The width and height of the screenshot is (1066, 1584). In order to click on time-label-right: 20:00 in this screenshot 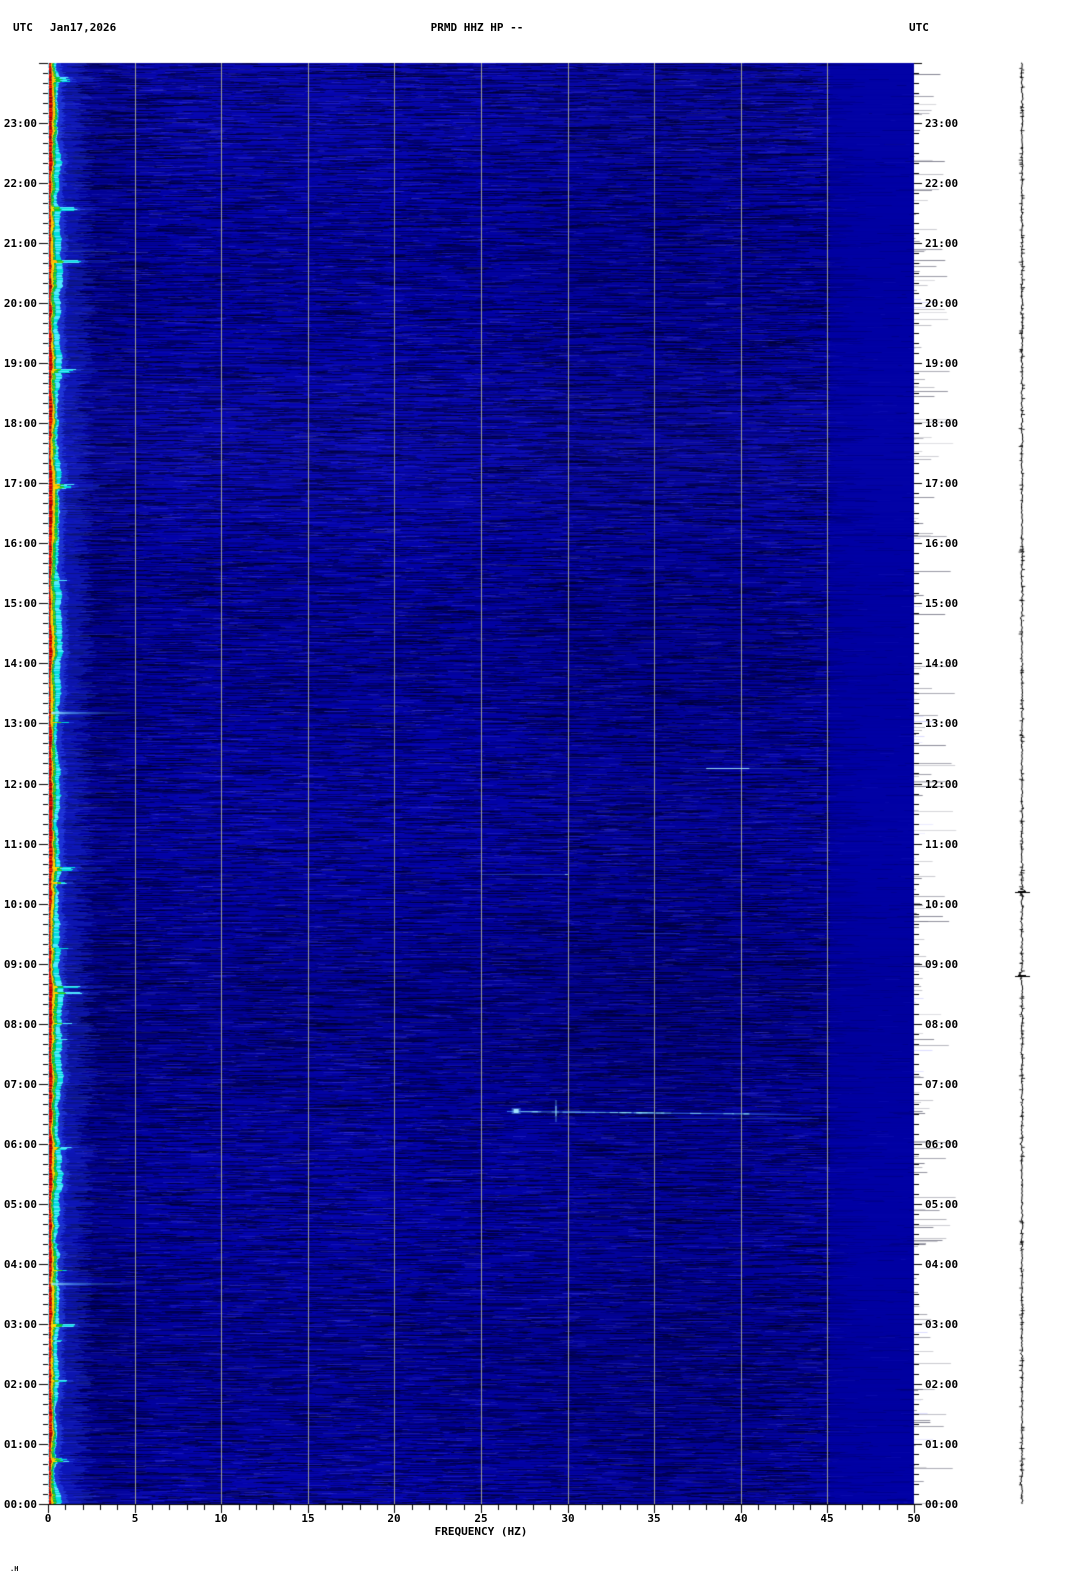, I will do `click(942, 303)`.